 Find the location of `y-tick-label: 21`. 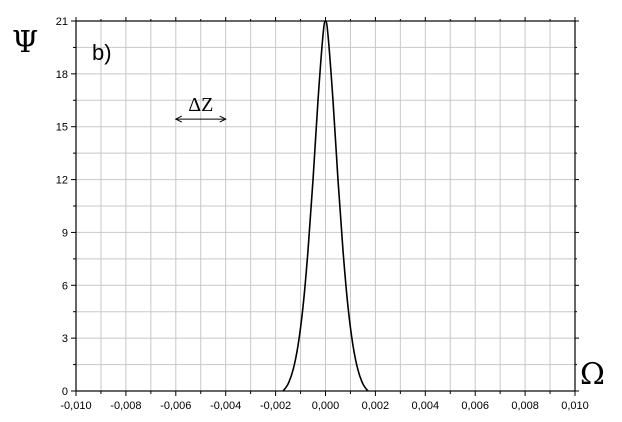

y-tick-label: 21 is located at coordinates (62, 22).